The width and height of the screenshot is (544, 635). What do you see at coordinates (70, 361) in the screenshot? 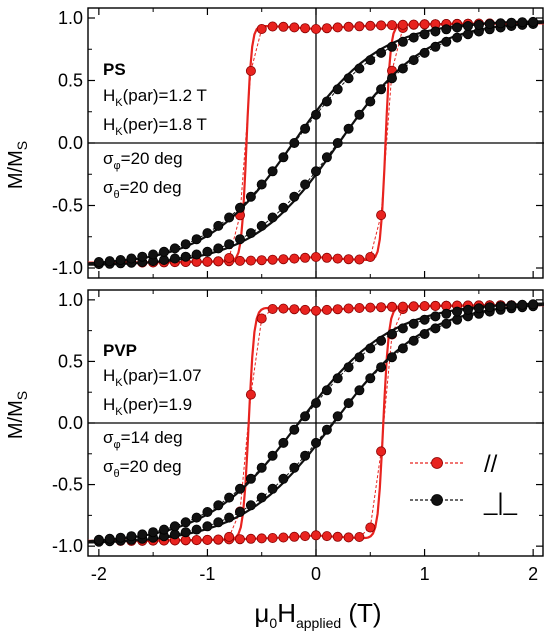
I see `bottom-ytick-label: 0.5` at bounding box center [70, 361].